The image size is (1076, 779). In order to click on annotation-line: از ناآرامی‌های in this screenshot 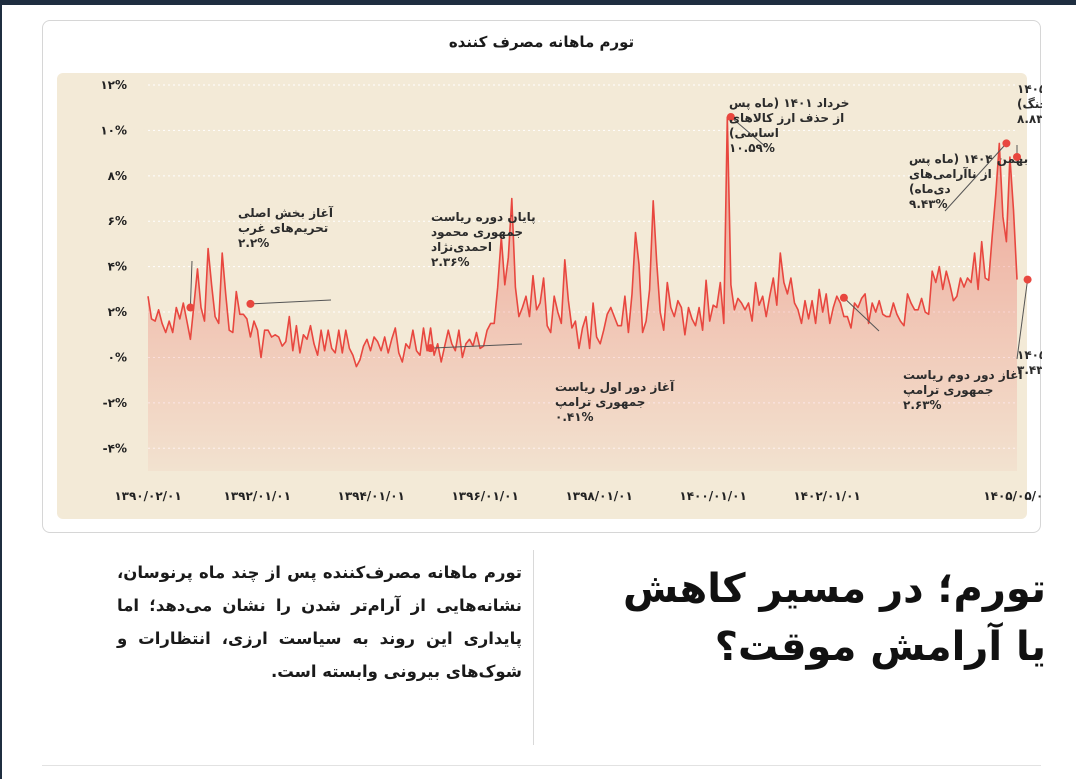, I will do `click(950, 173)`.